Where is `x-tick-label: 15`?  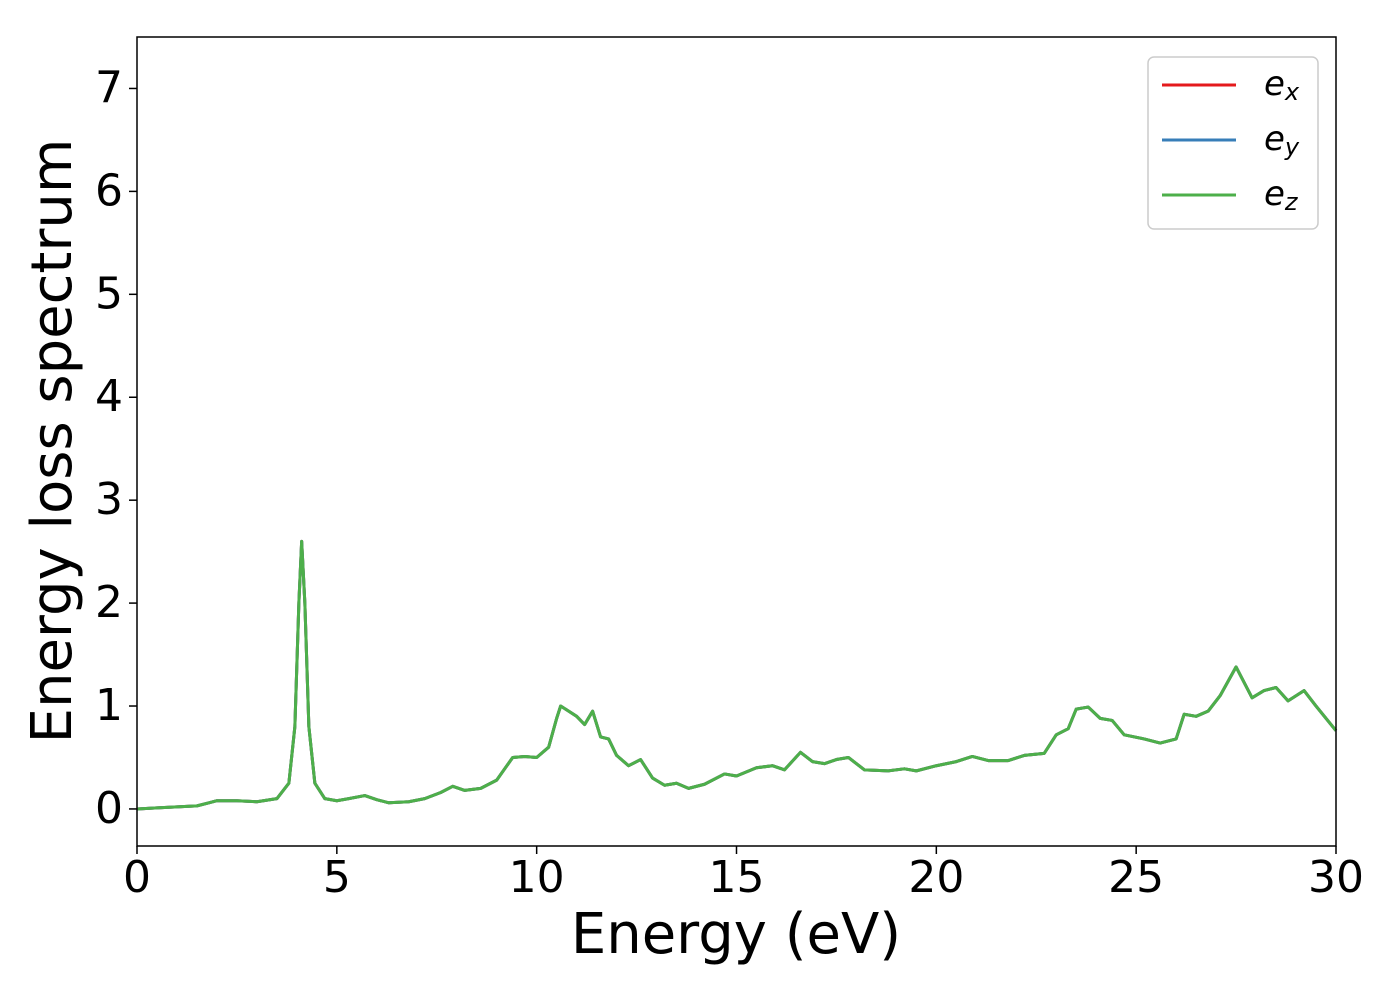
x-tick-label: 15 is located at coordinates (737, 877).